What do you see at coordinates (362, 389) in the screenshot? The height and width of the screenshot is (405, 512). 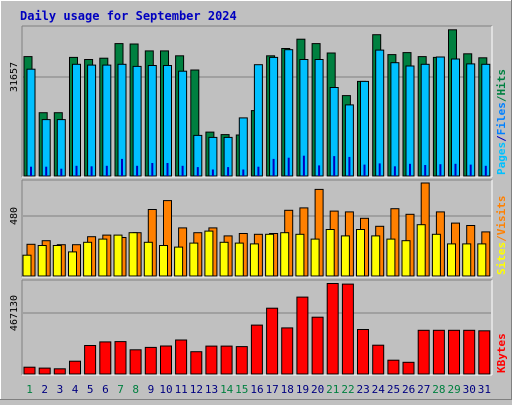 I see `x-tick-day-23: 23` at bounding box center [362, 389].